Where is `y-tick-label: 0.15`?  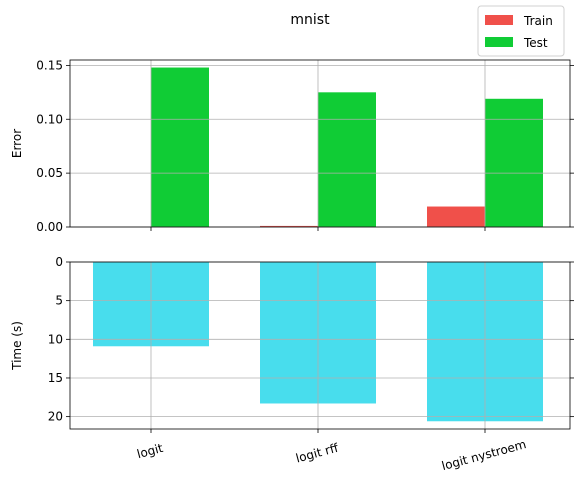 y-tick-label: 0.15 is located at coordinates (49, 65).